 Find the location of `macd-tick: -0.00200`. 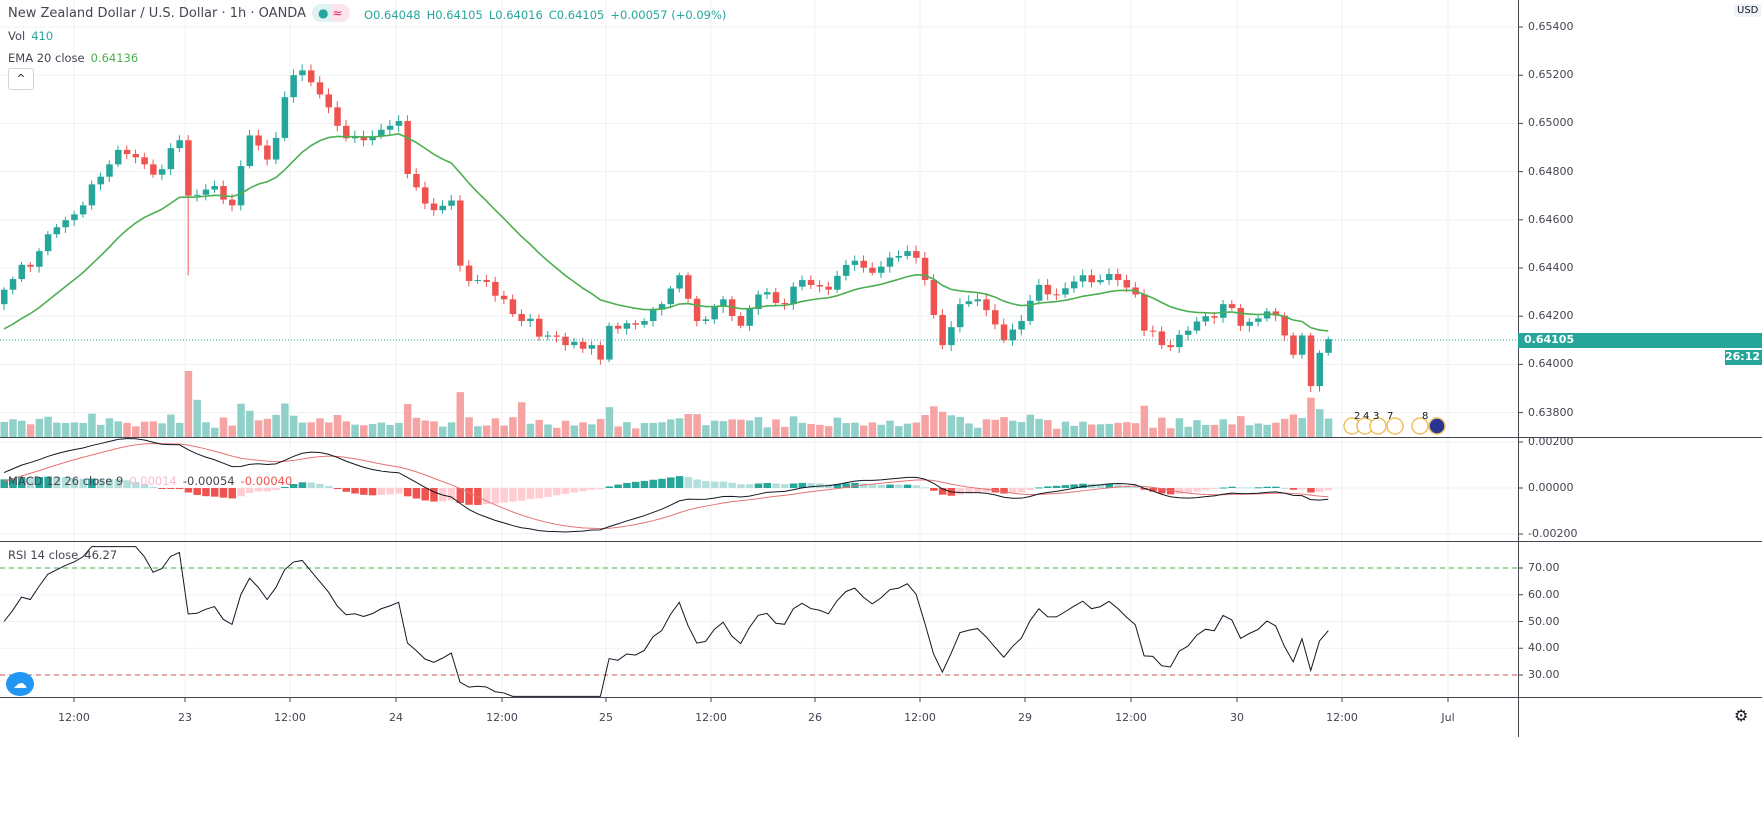

macd-tick: -0.00200 is located at coordinates (1553, 533).